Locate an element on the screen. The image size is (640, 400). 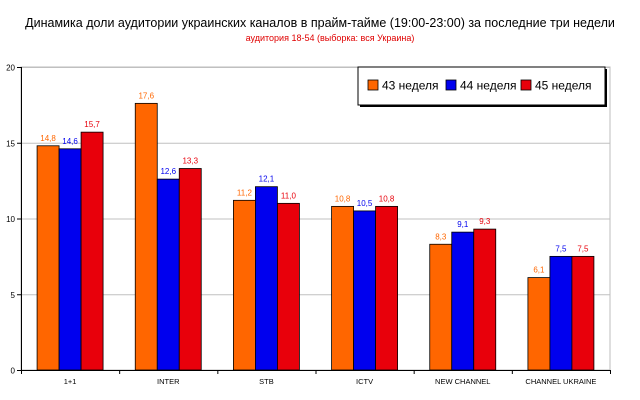
y-tick-label: 5 is located at coordinates (13, 295).